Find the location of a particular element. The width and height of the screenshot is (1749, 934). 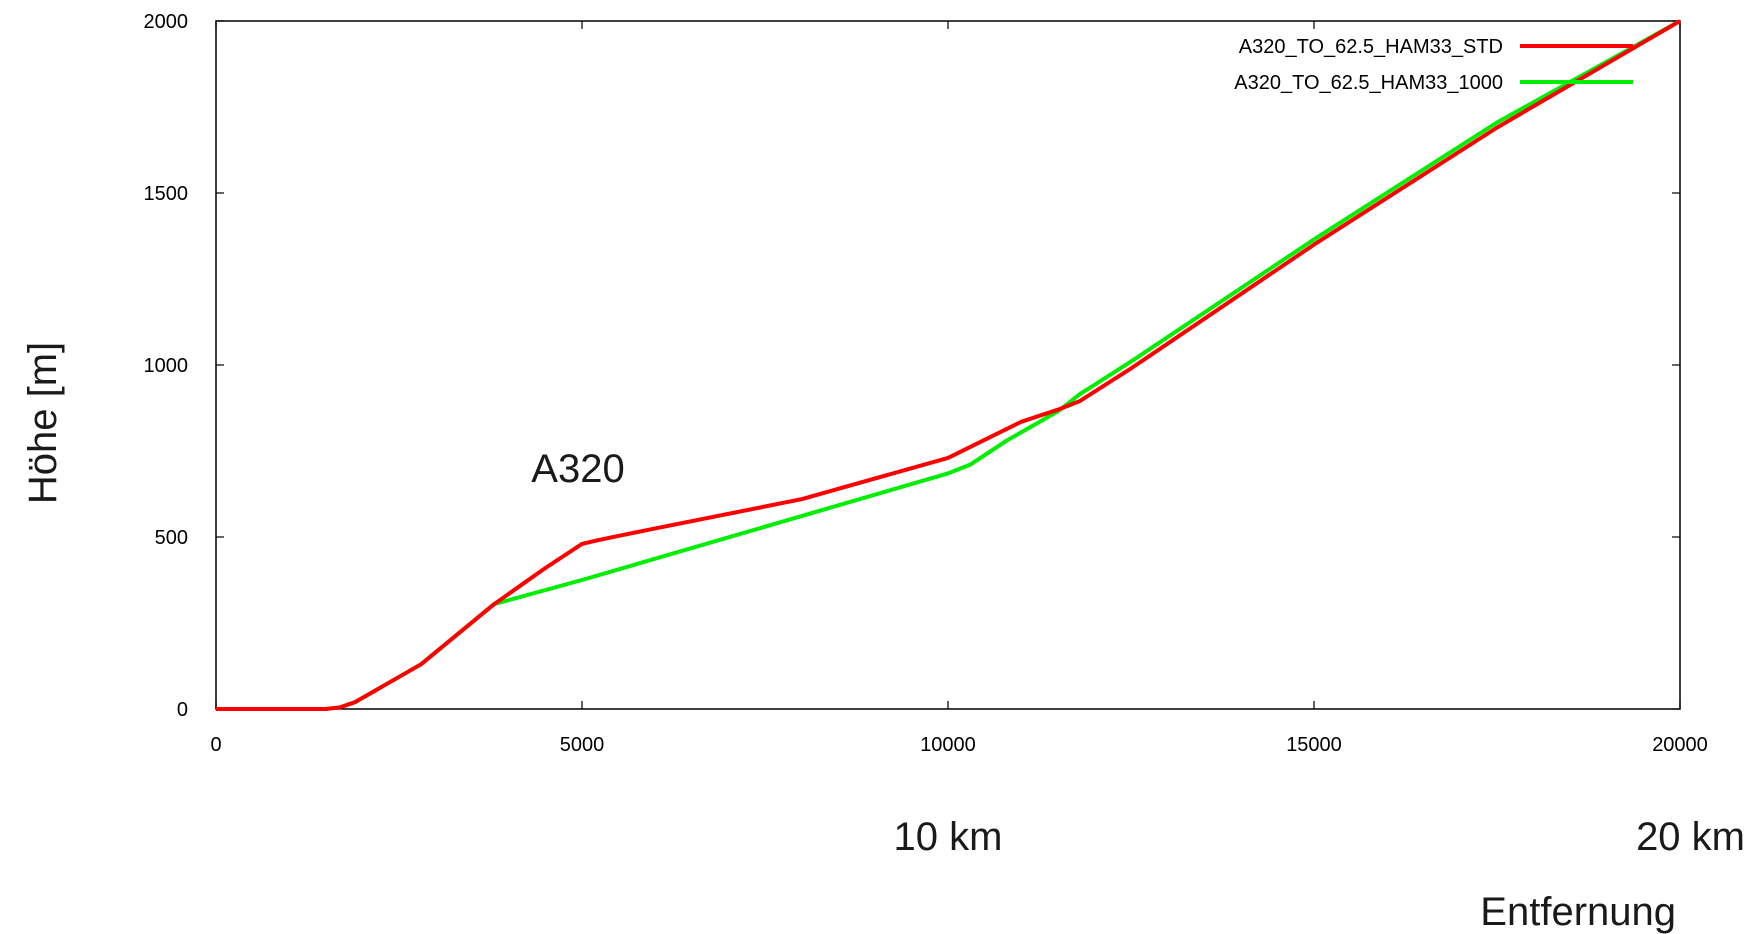

km-label-20: 20 km is located at coordinates (1690, 837).